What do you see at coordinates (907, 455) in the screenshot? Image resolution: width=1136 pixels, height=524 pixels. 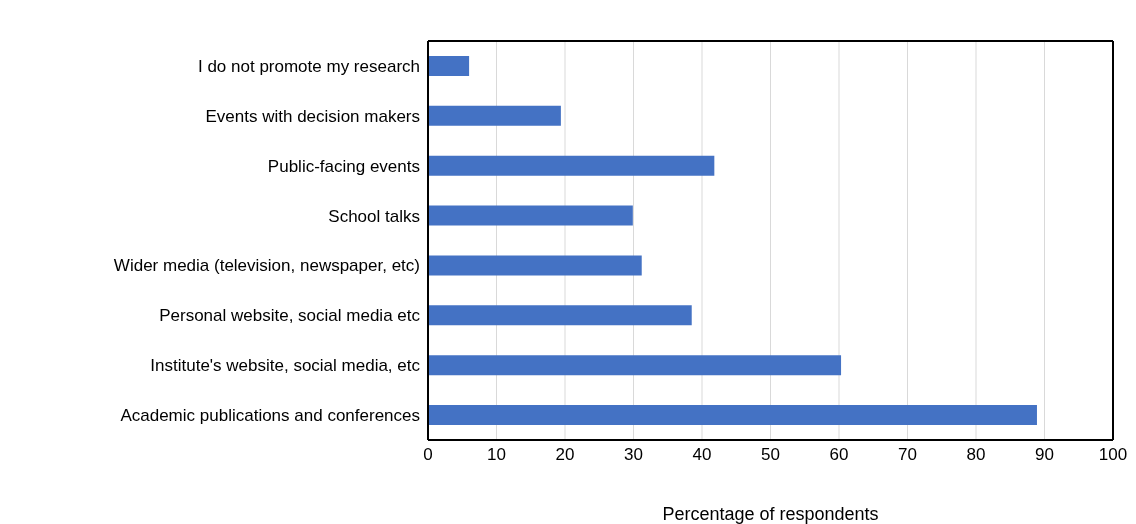 I see `x-tick-label: 70` at bounding box center [907, 455].